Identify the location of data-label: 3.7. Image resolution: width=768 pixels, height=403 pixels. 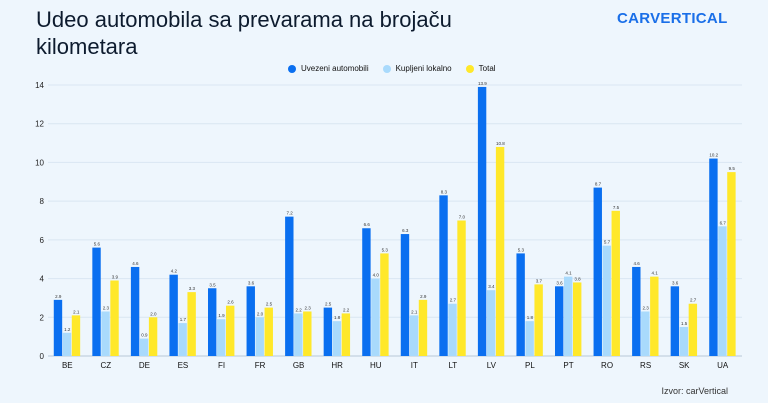
(539, 280).